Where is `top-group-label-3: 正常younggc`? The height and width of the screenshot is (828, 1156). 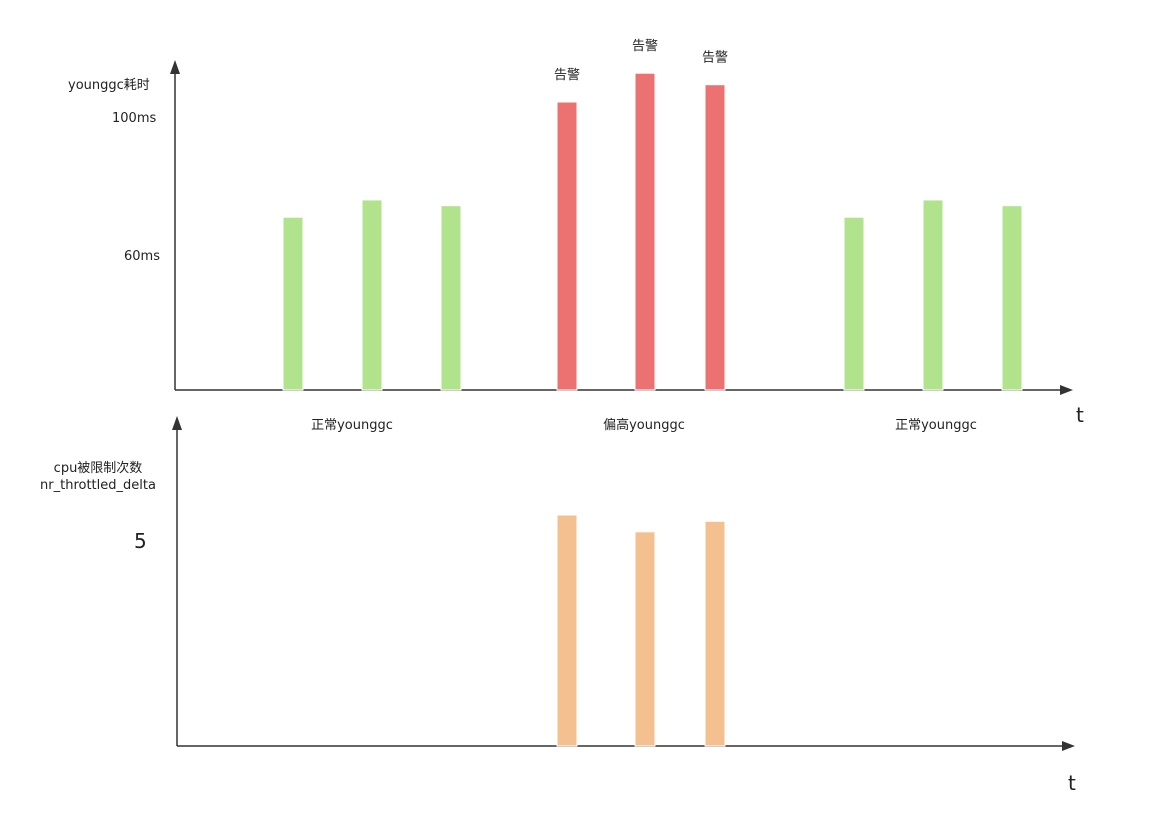
top-group-label-3: 正常younggc is located at coordinates (936, 425).